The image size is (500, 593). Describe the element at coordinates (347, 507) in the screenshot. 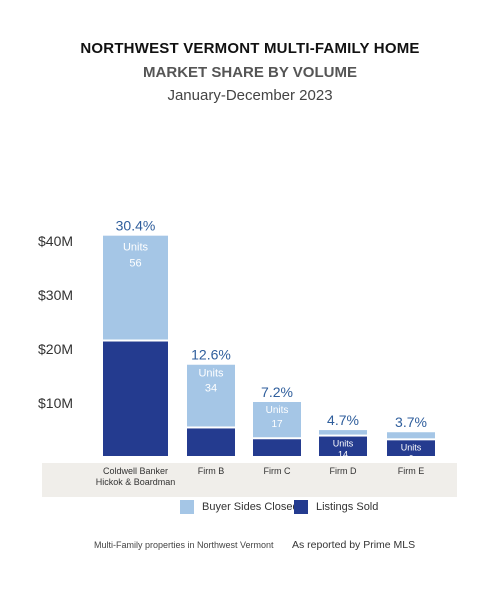

I see `legend-label-listings-sold: Listings Sold` at that location.